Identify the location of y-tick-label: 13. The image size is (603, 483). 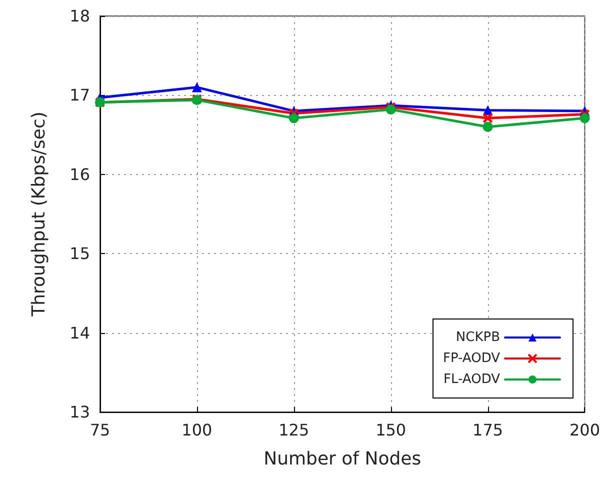
(80, 412).